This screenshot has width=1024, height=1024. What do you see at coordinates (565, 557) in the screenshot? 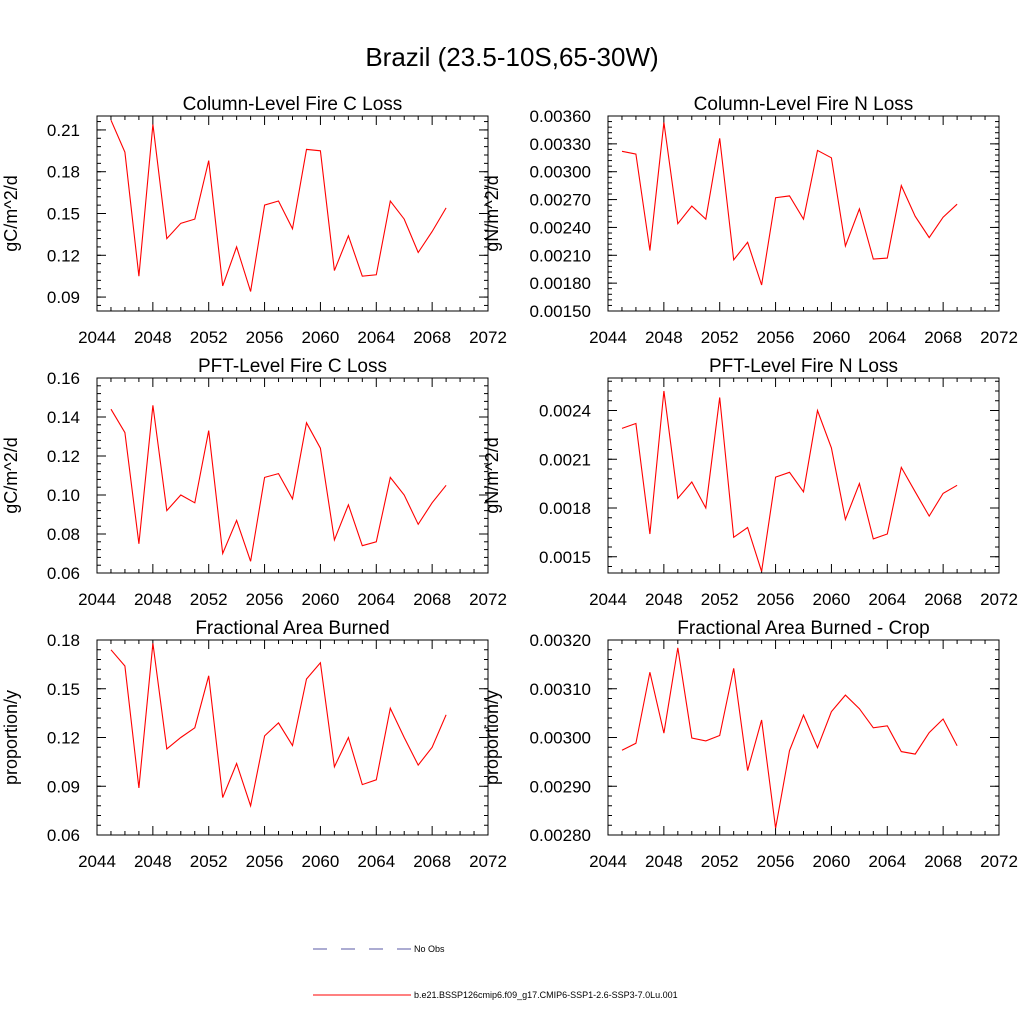
I see `y-tick-label: 0.0015` at bounding box center [565, 557].